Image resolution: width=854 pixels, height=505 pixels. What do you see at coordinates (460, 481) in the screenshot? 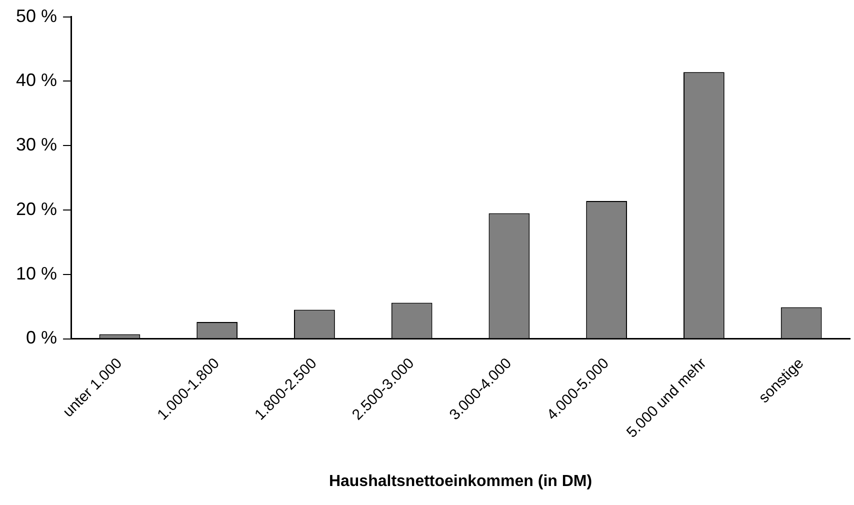
I see `x-axis-title: Haushaltsnettoeinkommen (in DM)` at bounding box center [460, 481].